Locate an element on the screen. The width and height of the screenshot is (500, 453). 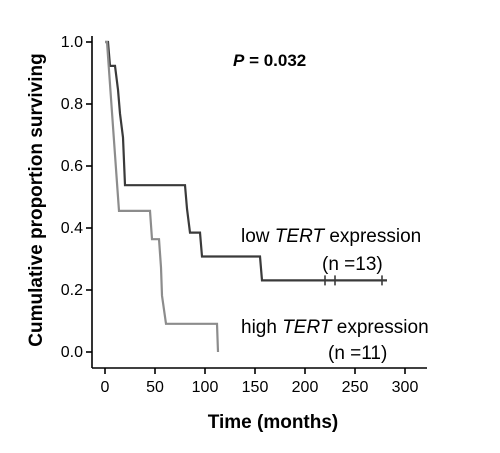
high-tert-n-label: (n =11) is located at coordinates (357, 353).